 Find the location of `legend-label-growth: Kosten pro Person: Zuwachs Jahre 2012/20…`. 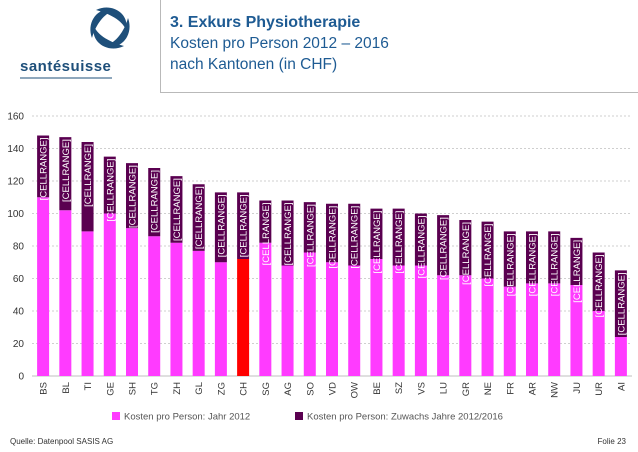

legend-label-growth: Kosten pro Person: Zuwachs Jahre 2012/20… is located at coordinates (405, 417).